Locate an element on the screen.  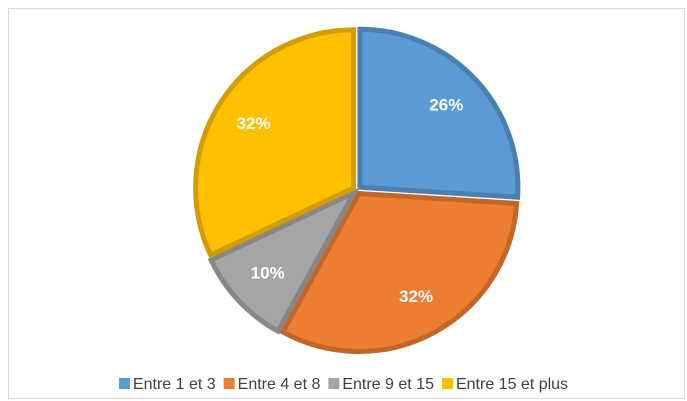
legend-label: Entre 4 et 8 is located at coordinates (279, 384).